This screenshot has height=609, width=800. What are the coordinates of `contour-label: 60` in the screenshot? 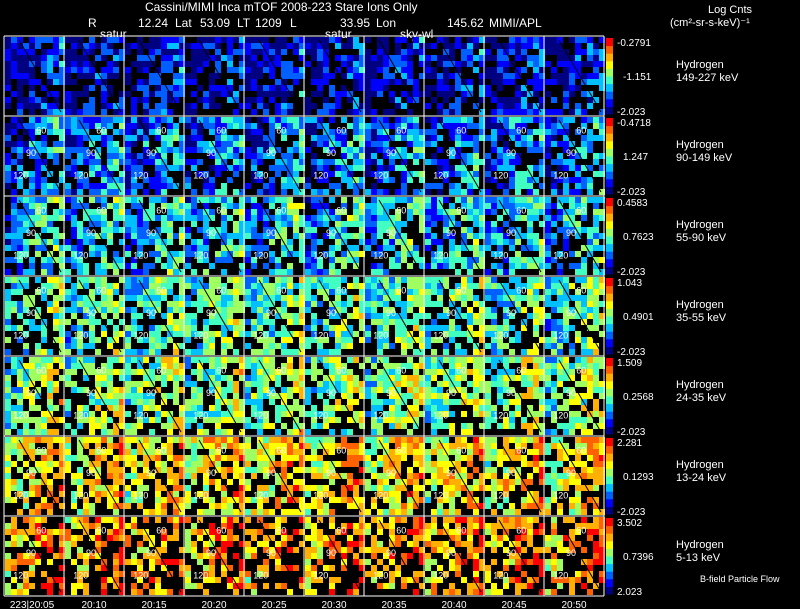 It's located at (581, 291).